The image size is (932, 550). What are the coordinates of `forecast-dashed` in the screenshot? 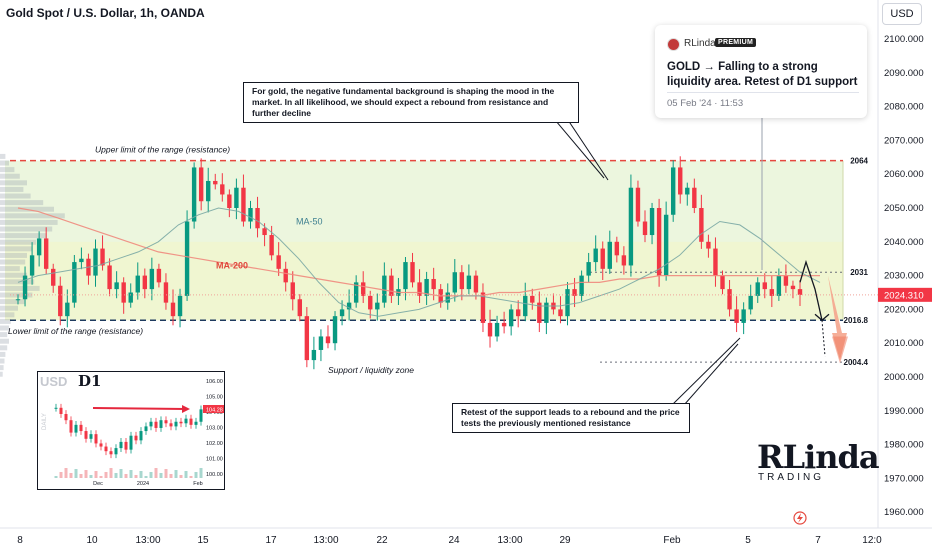 It's located at (823, 338).